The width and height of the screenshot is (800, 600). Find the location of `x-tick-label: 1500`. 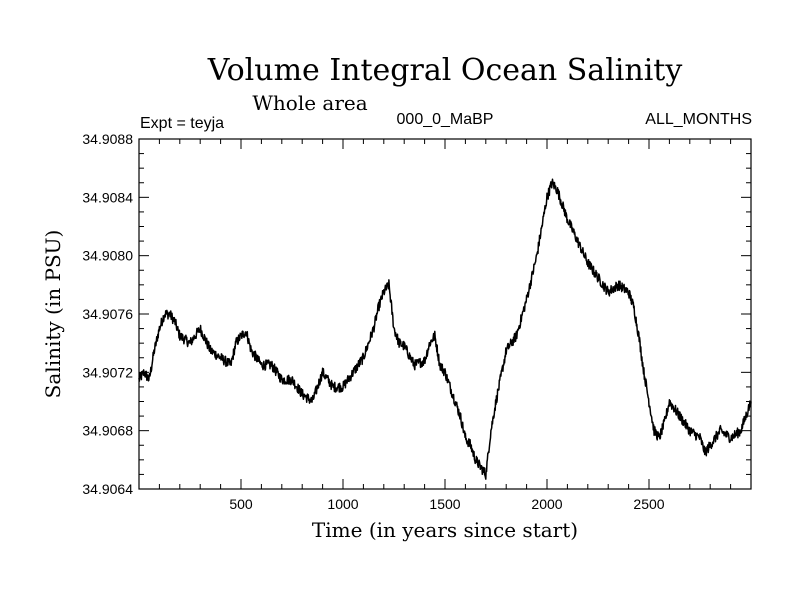

x-tick-label: 1500 is located at coordinates (444, 504).